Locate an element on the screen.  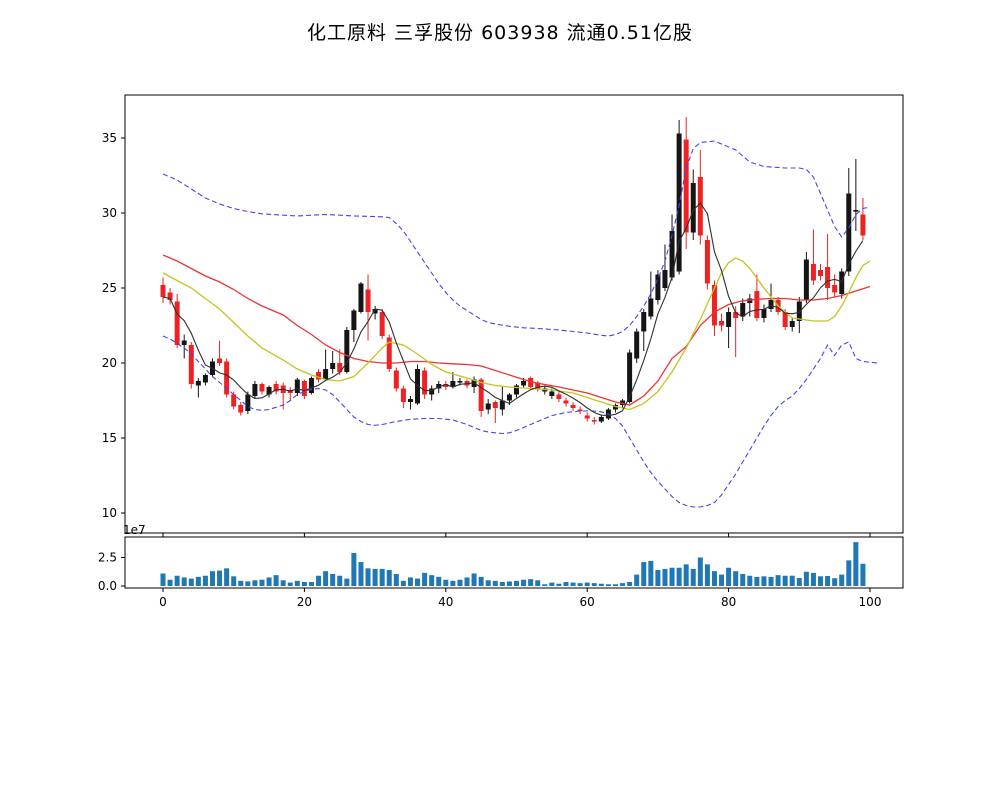
x-tick-label: 60 is located at coordinates (587, 602).